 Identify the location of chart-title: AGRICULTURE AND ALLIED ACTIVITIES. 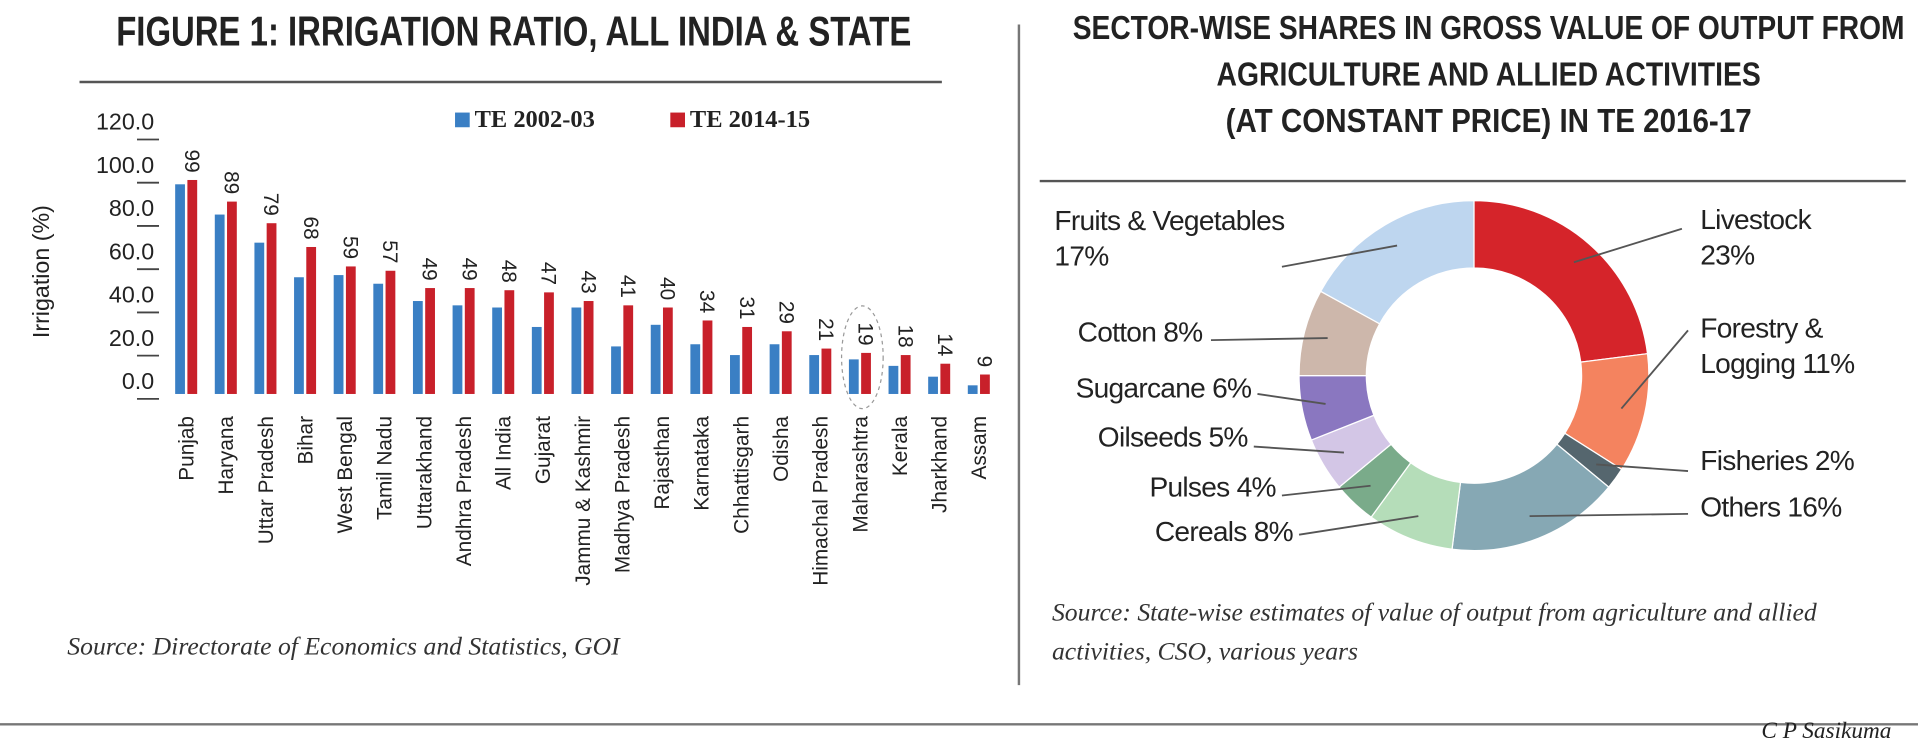
(1488, 74).